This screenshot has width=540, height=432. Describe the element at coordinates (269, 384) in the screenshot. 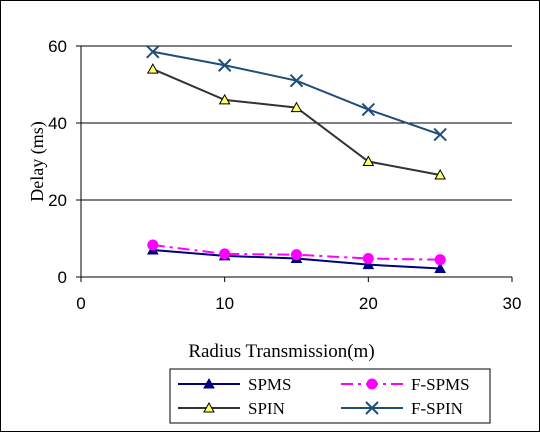

I see `legend-label: SPMS` at that location.